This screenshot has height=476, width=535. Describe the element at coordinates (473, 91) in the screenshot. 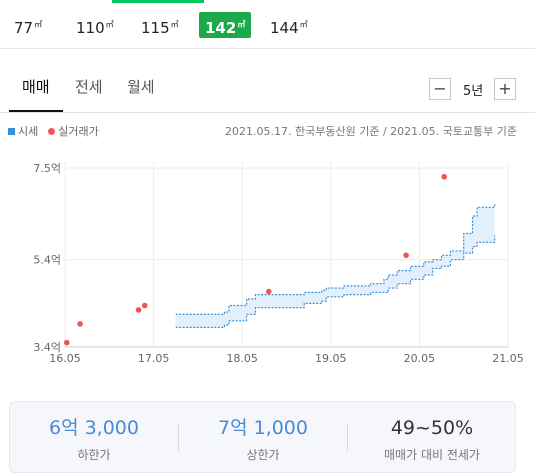

I see `period-label: 5년` at that location.